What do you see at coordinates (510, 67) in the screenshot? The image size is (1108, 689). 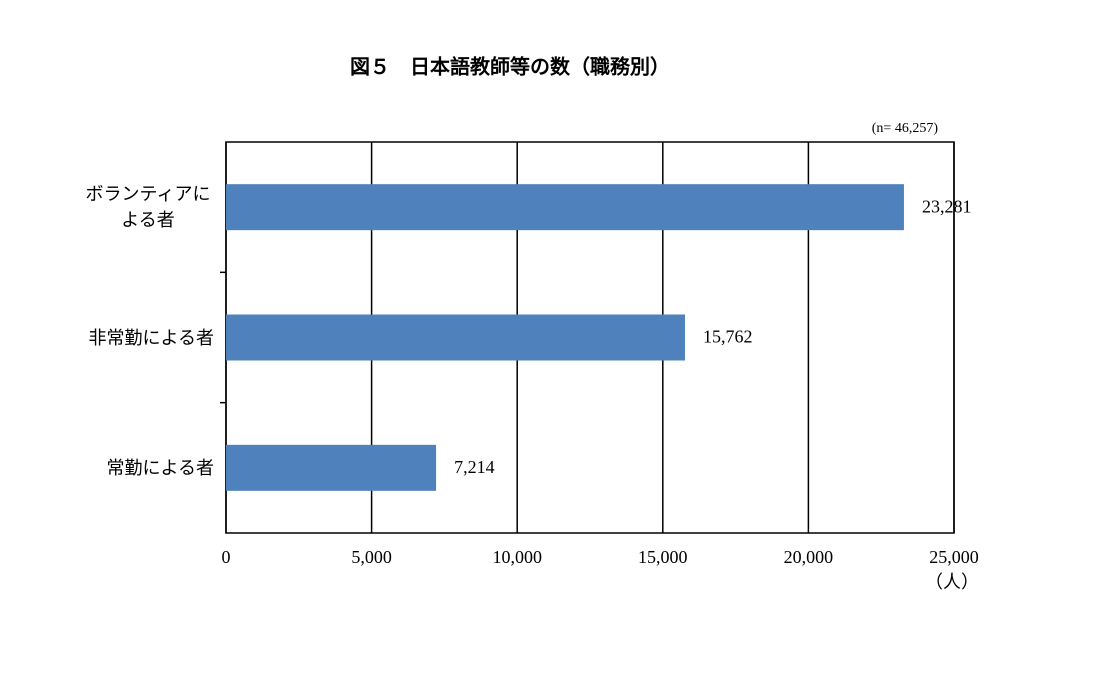 I see `chart-title: 図５ 日本語教師等の数（職務別）` at bounding box center [510, 67].